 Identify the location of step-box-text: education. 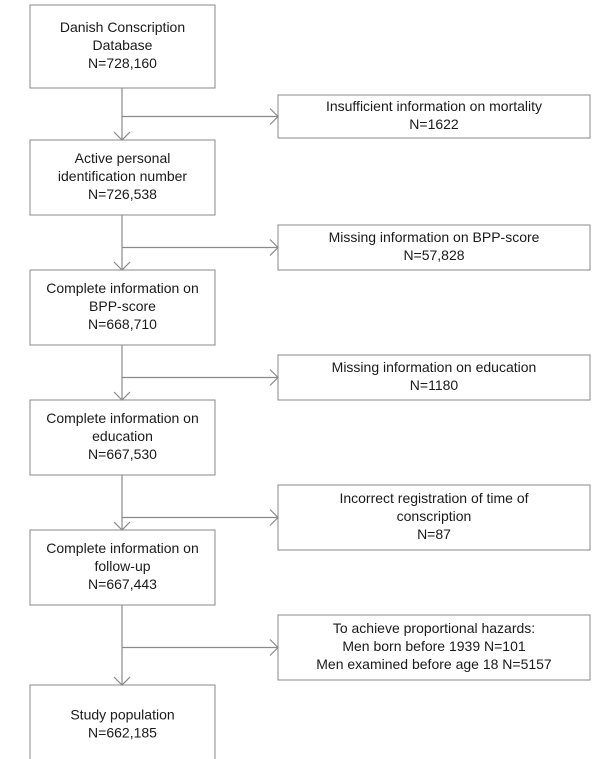
(122, 436).